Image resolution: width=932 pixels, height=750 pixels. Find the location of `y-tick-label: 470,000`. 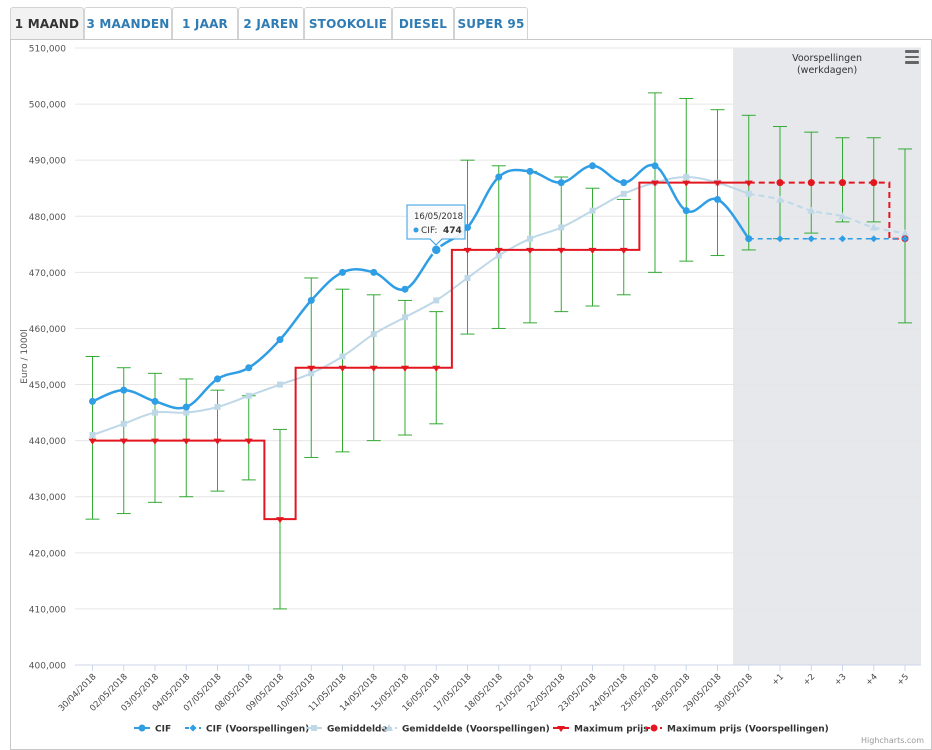

y-tick-label: 470,000 is located at coordinates (47, 274).